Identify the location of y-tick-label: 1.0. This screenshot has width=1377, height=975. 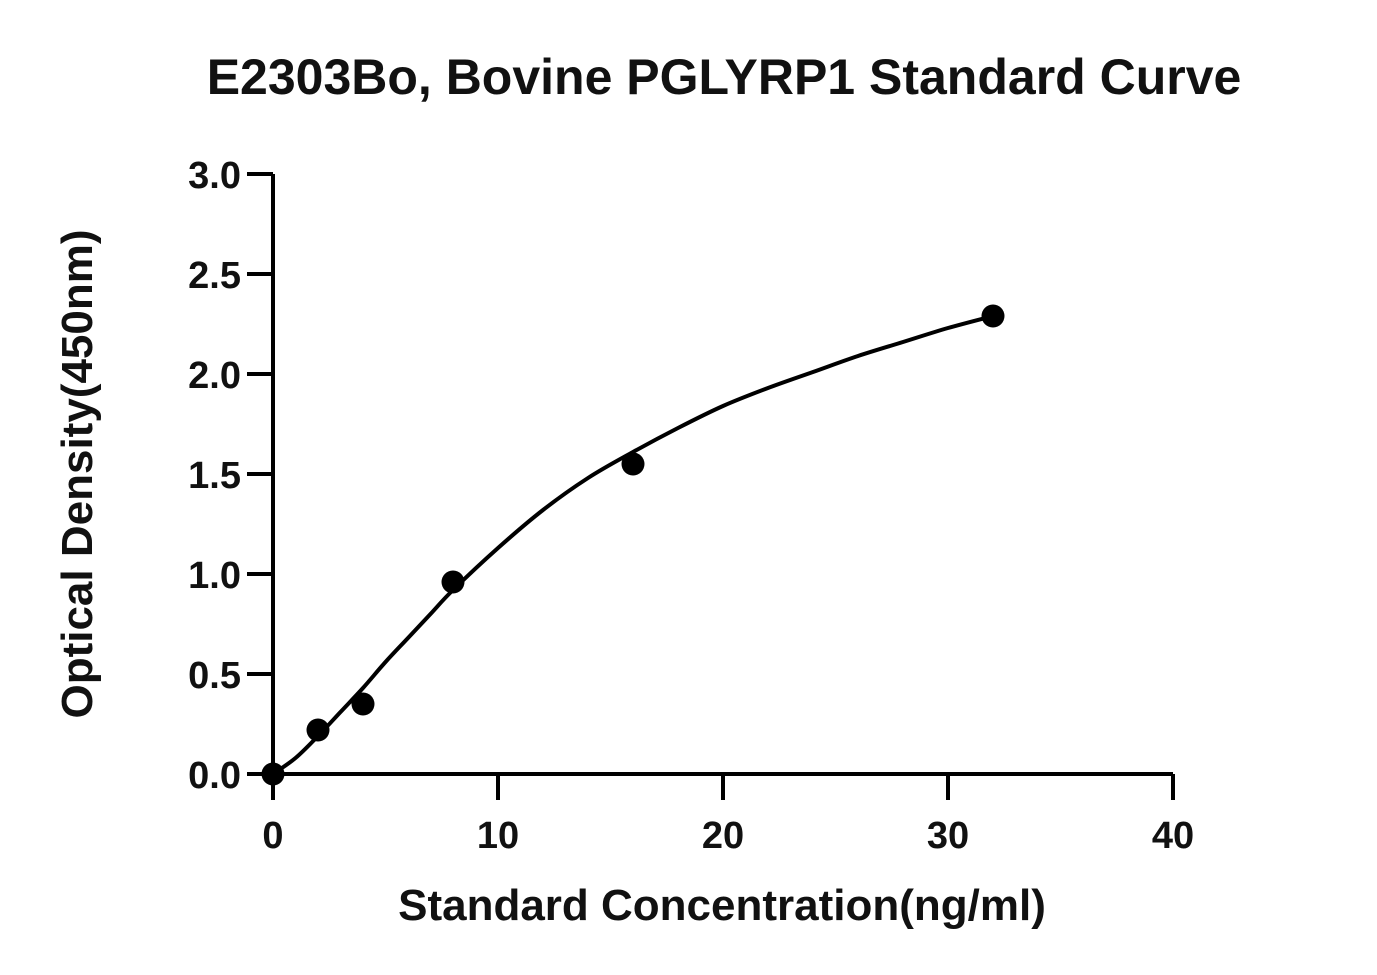
(214, 576).